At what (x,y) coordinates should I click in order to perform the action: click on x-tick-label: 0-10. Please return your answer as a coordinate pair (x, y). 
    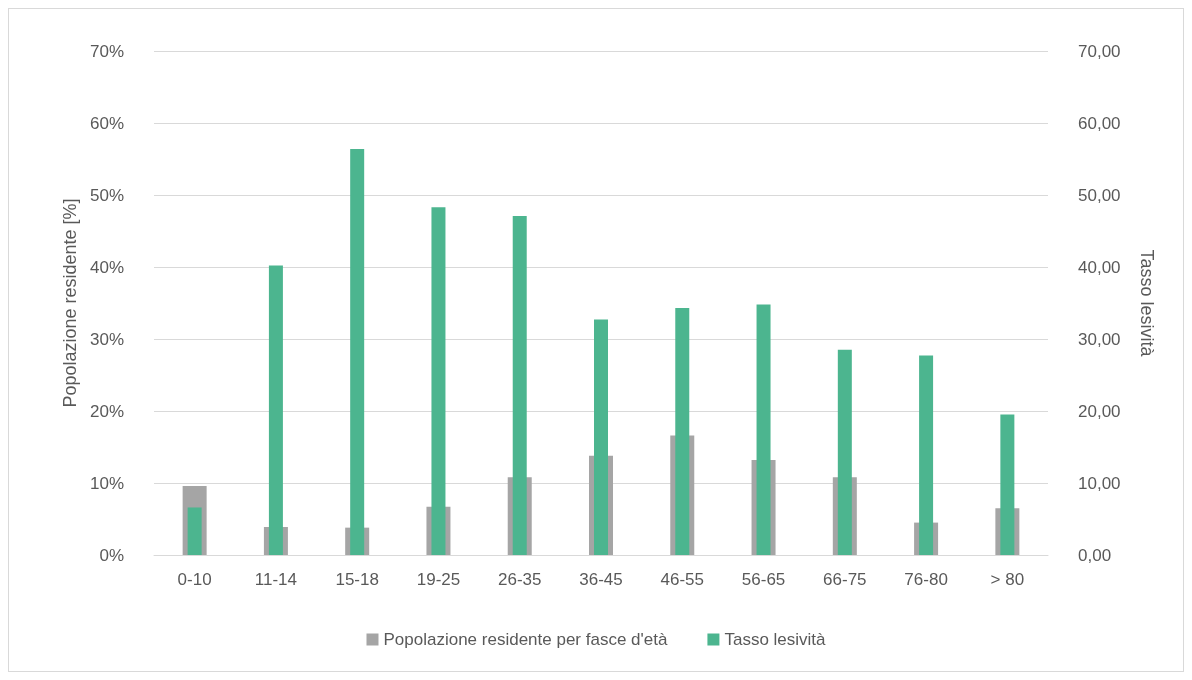
    Looking at the image, I should click on (194, 579).